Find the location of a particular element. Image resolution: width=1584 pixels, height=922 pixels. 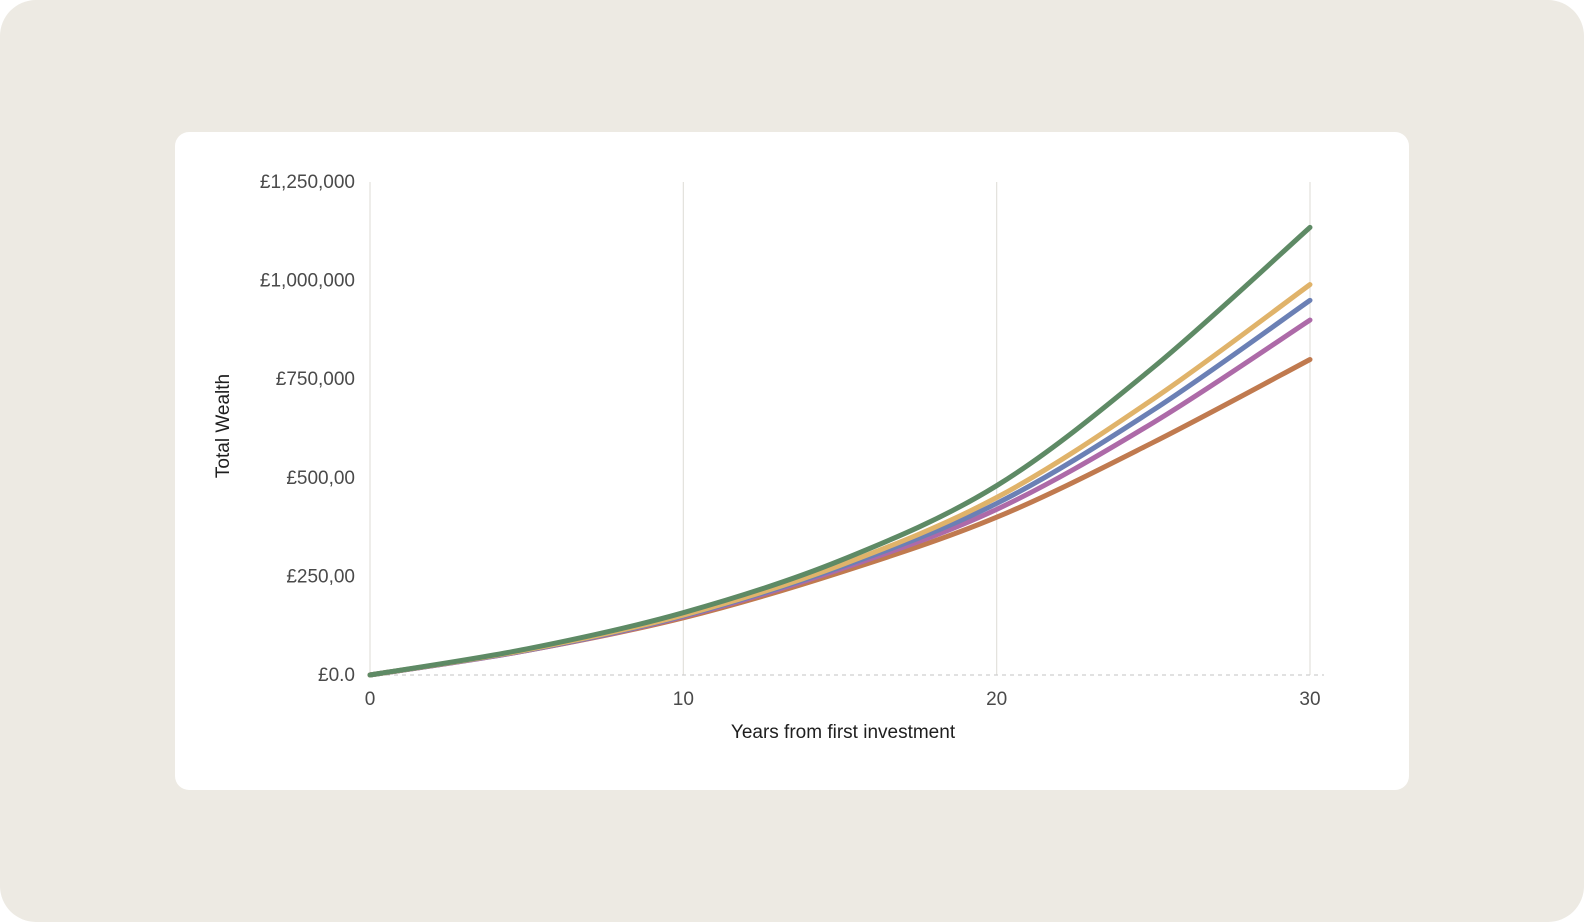

x-tick-label-1: 10 is located at coordinates (683, 699).